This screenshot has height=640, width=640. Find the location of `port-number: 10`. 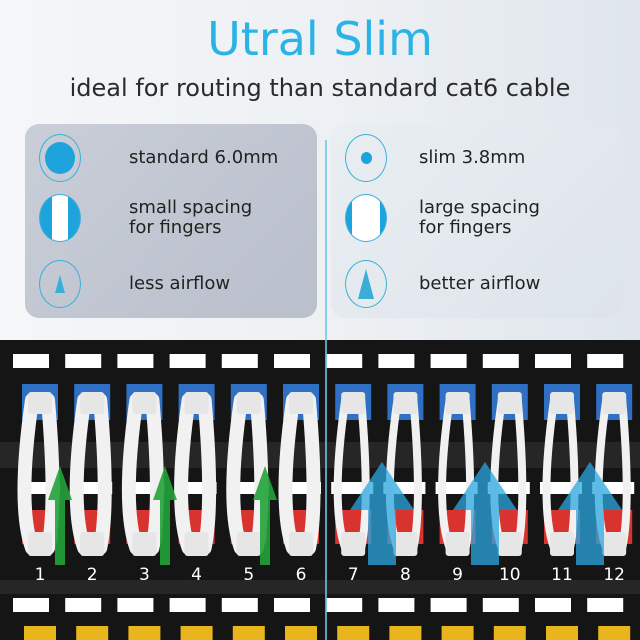

port-number: 10 is located at coordinates (509, 575).